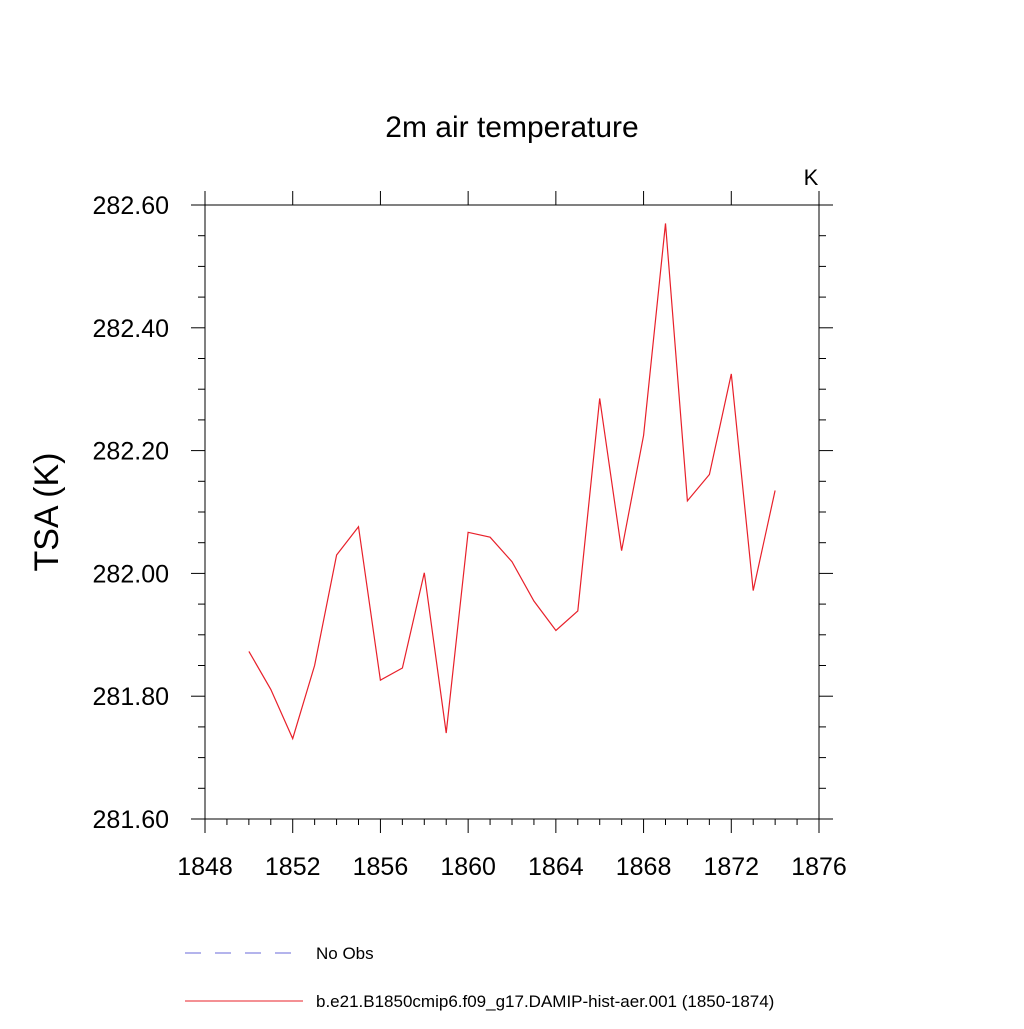 The image size is (1024, 1029). I want to click on x-tick-label: 1856, so click(381, 867).